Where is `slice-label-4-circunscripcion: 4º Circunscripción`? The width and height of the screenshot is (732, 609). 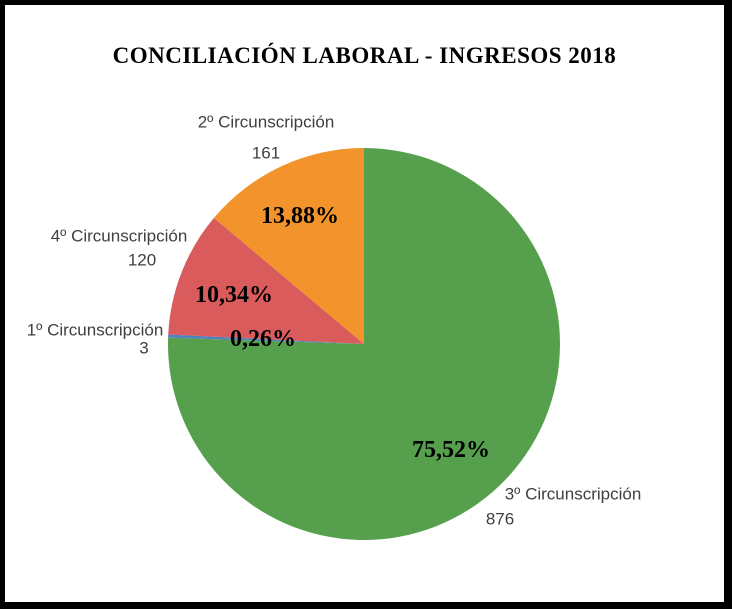 slice-label-4-circunscripcion: 4º Circunscripción is located at coordinates (119, 236).